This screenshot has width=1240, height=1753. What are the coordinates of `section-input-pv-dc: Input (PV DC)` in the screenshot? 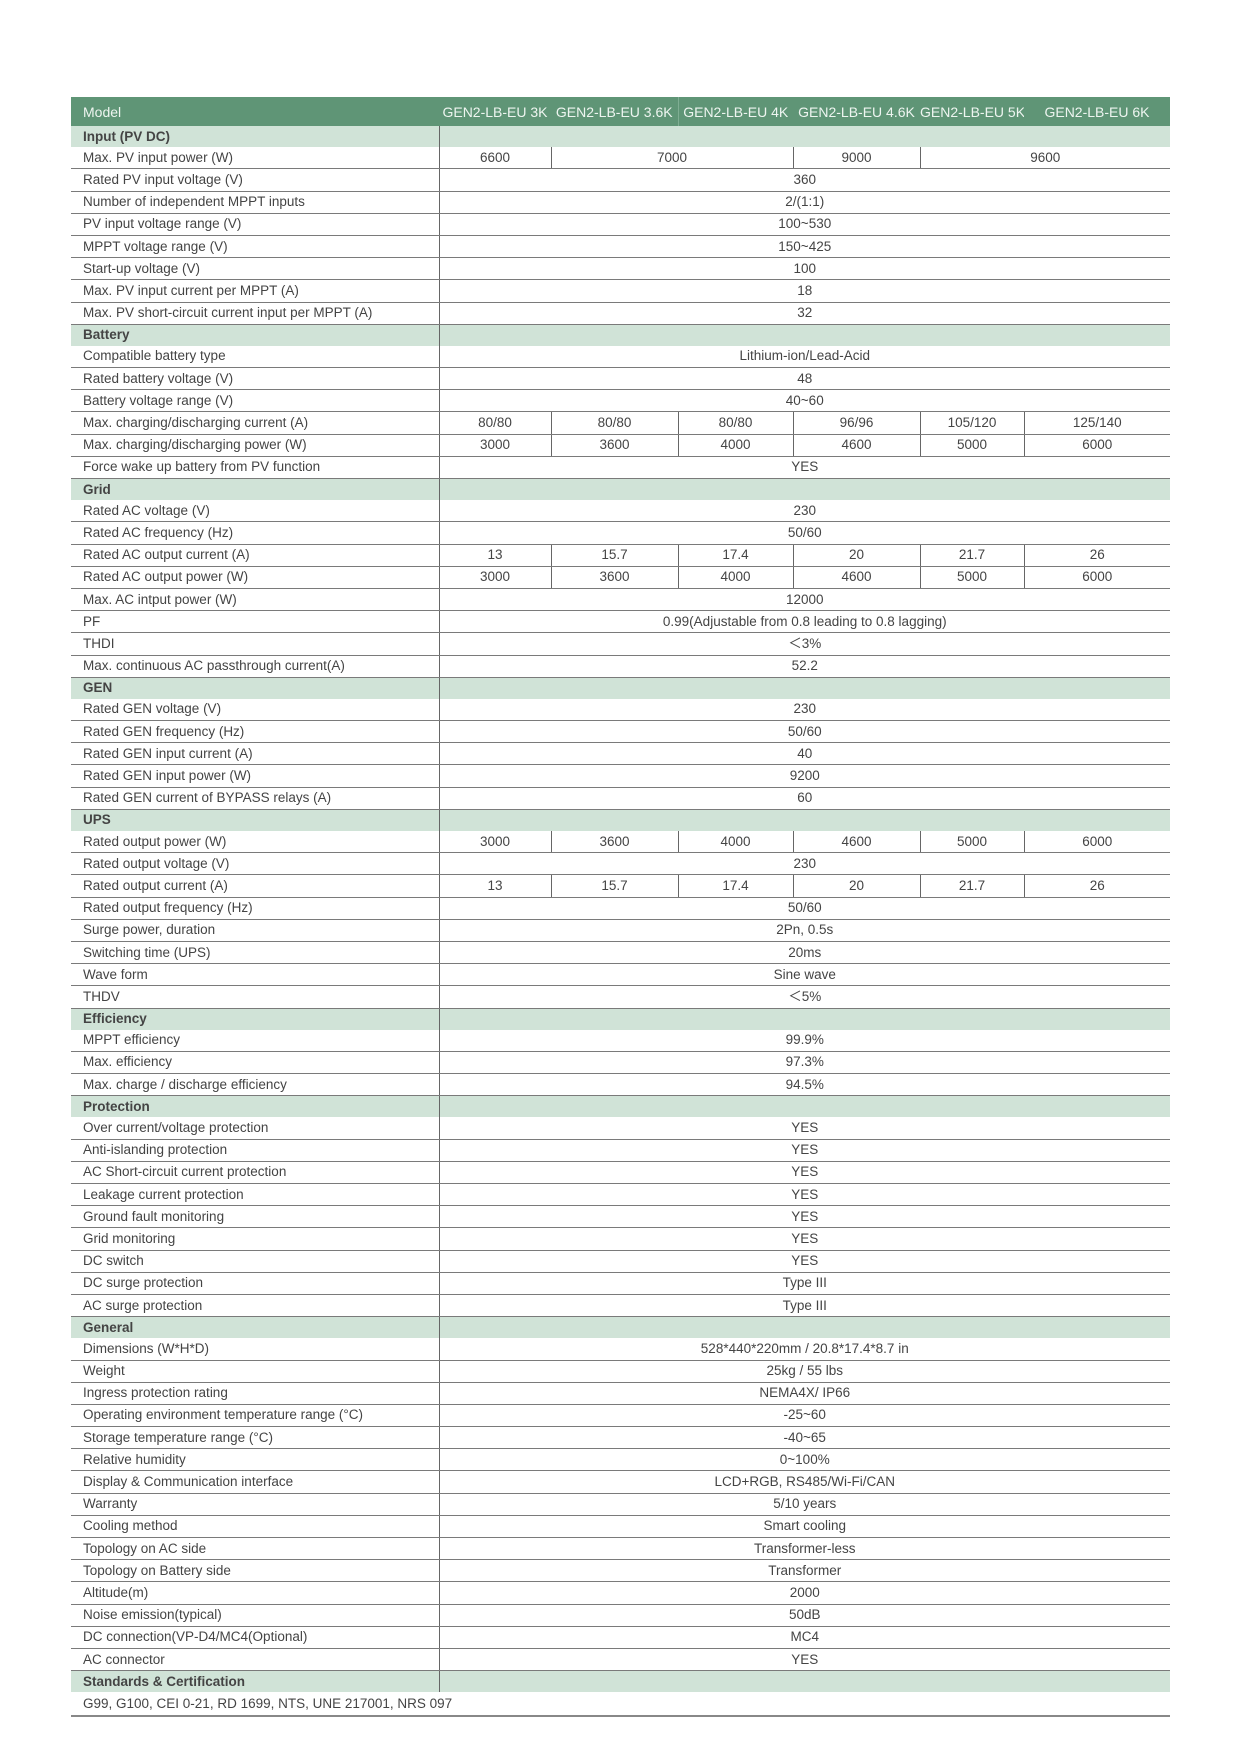 It's located at (620, 137).